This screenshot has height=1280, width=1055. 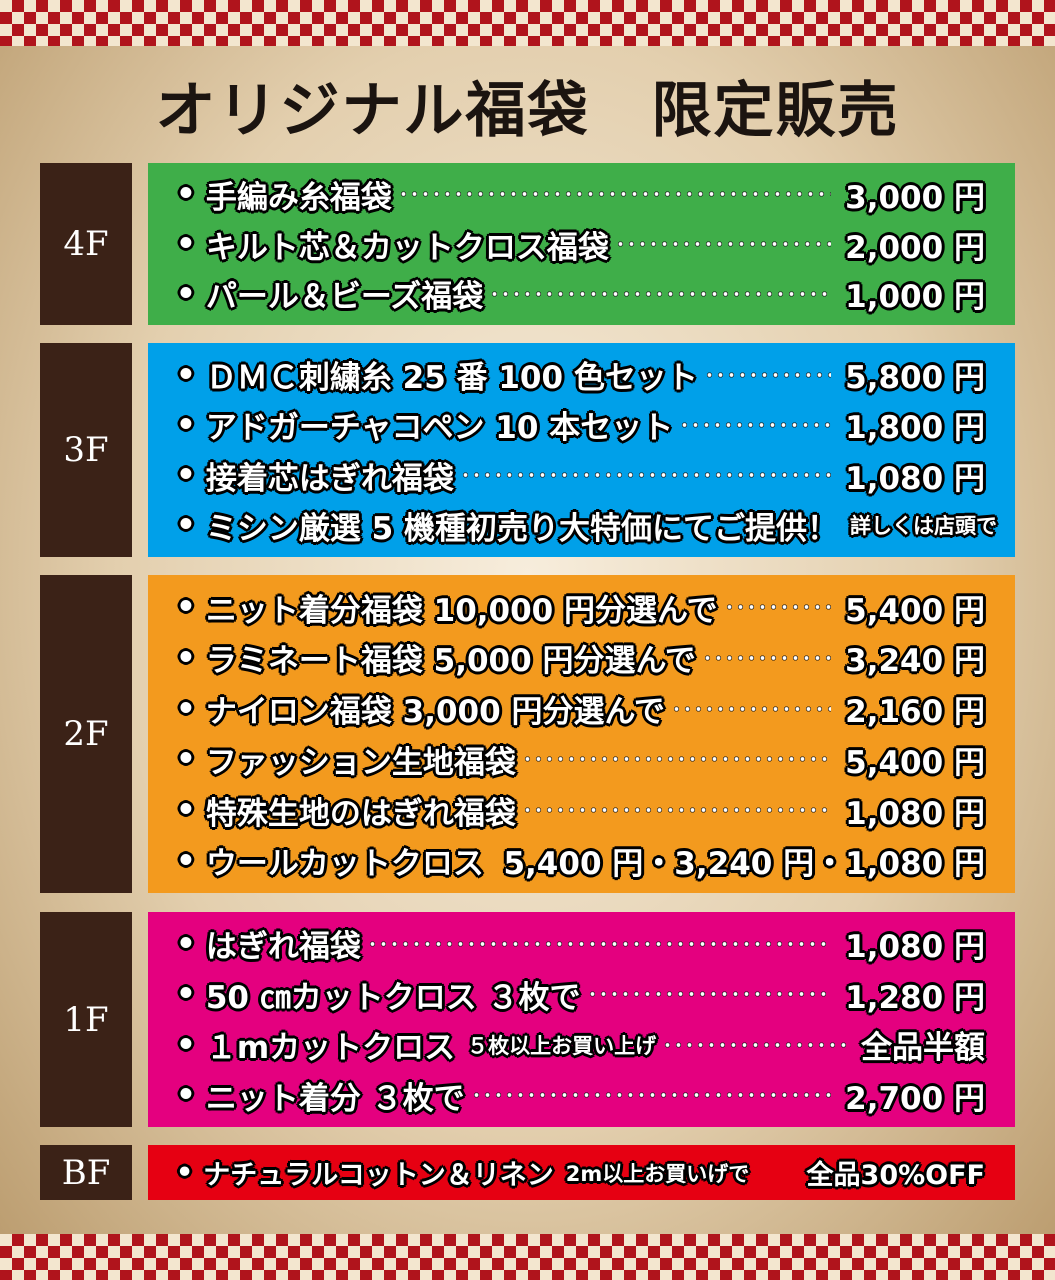 I want to click on item-row: ファッション生地福袋 5,400 円, so click(x=580, y=759).